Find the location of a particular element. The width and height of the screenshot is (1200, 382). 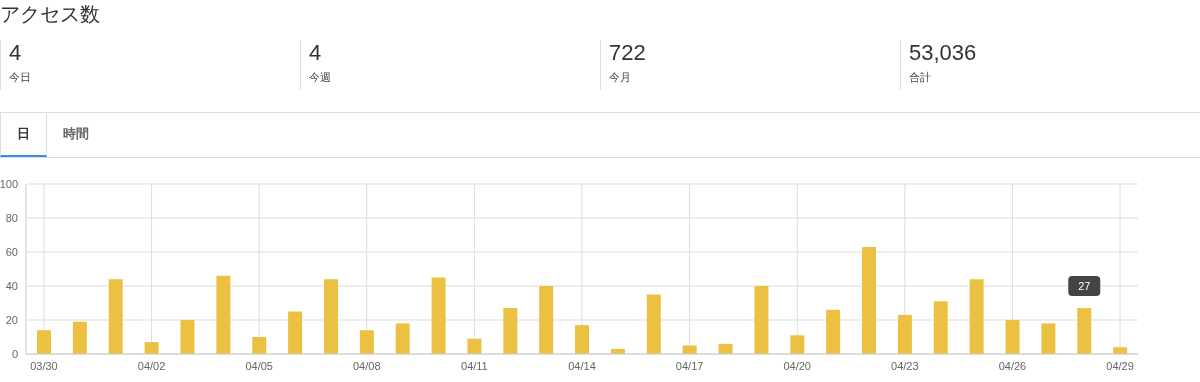

x-tick-label: 04/29 is located at coordinates (1120, 365).